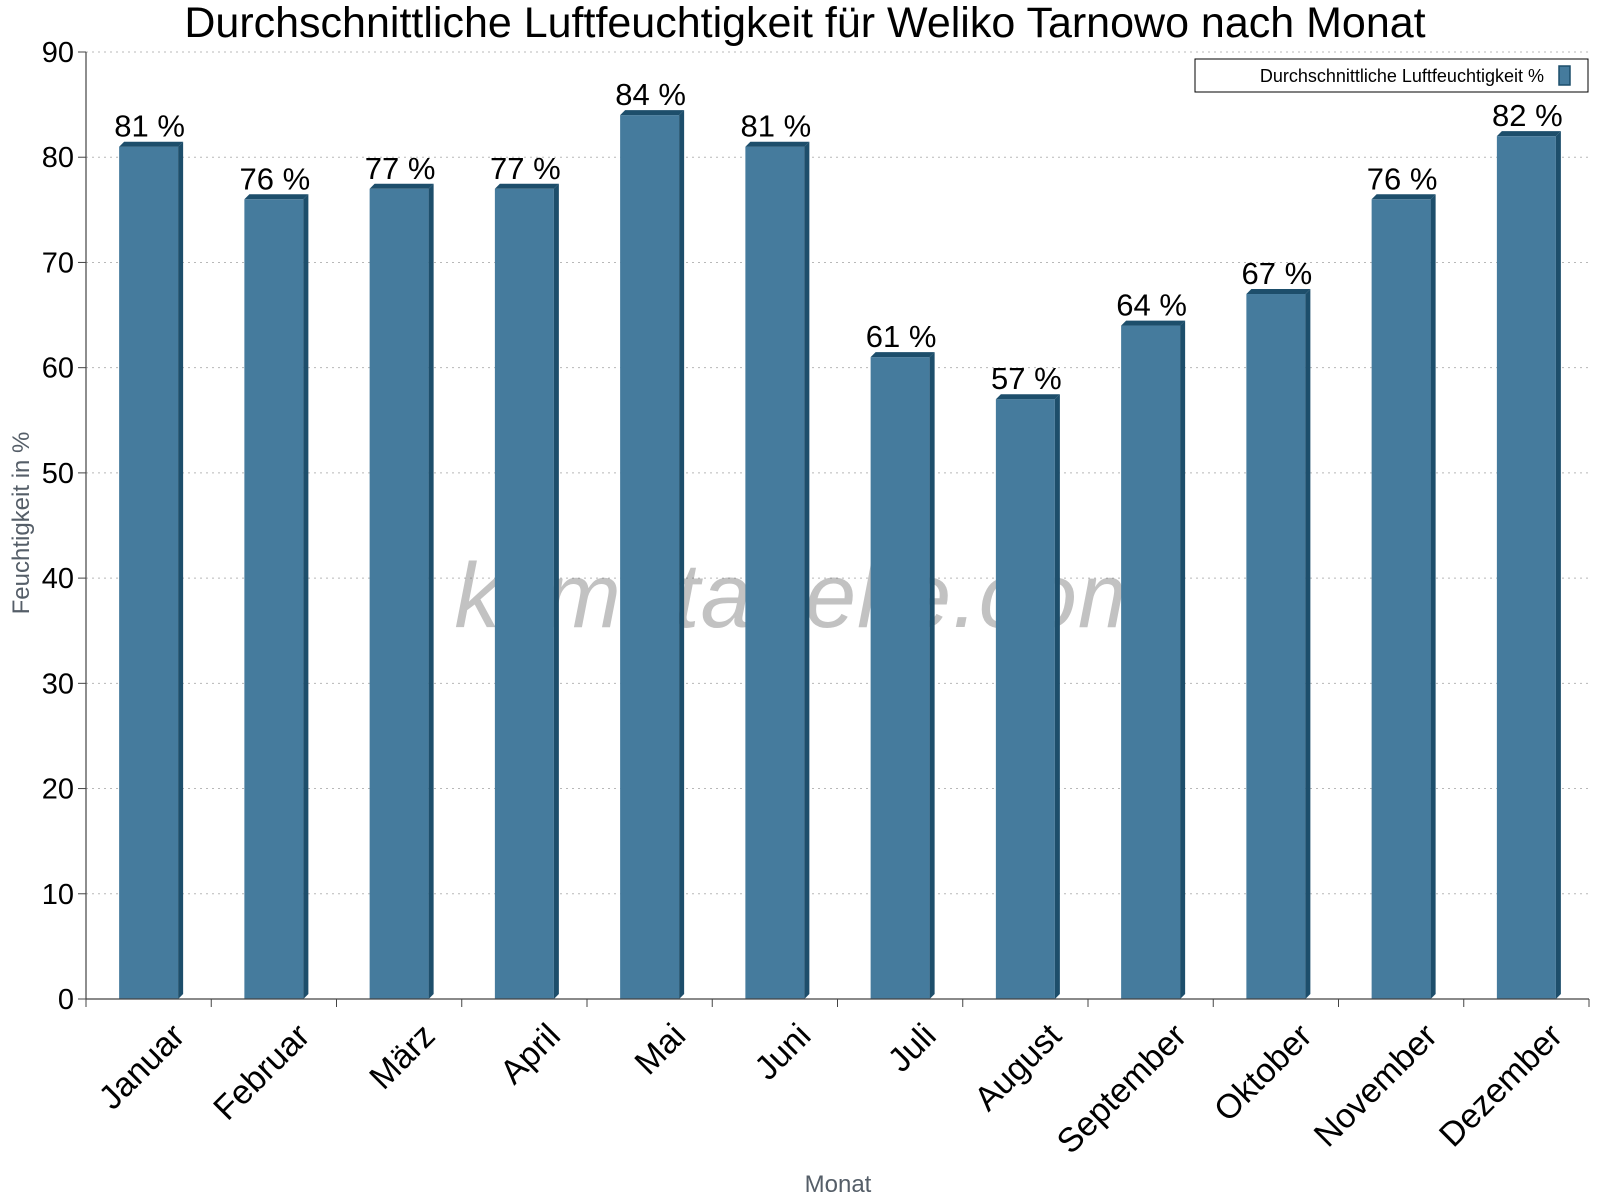  I want to click on legend-box, so click(1391, 75).